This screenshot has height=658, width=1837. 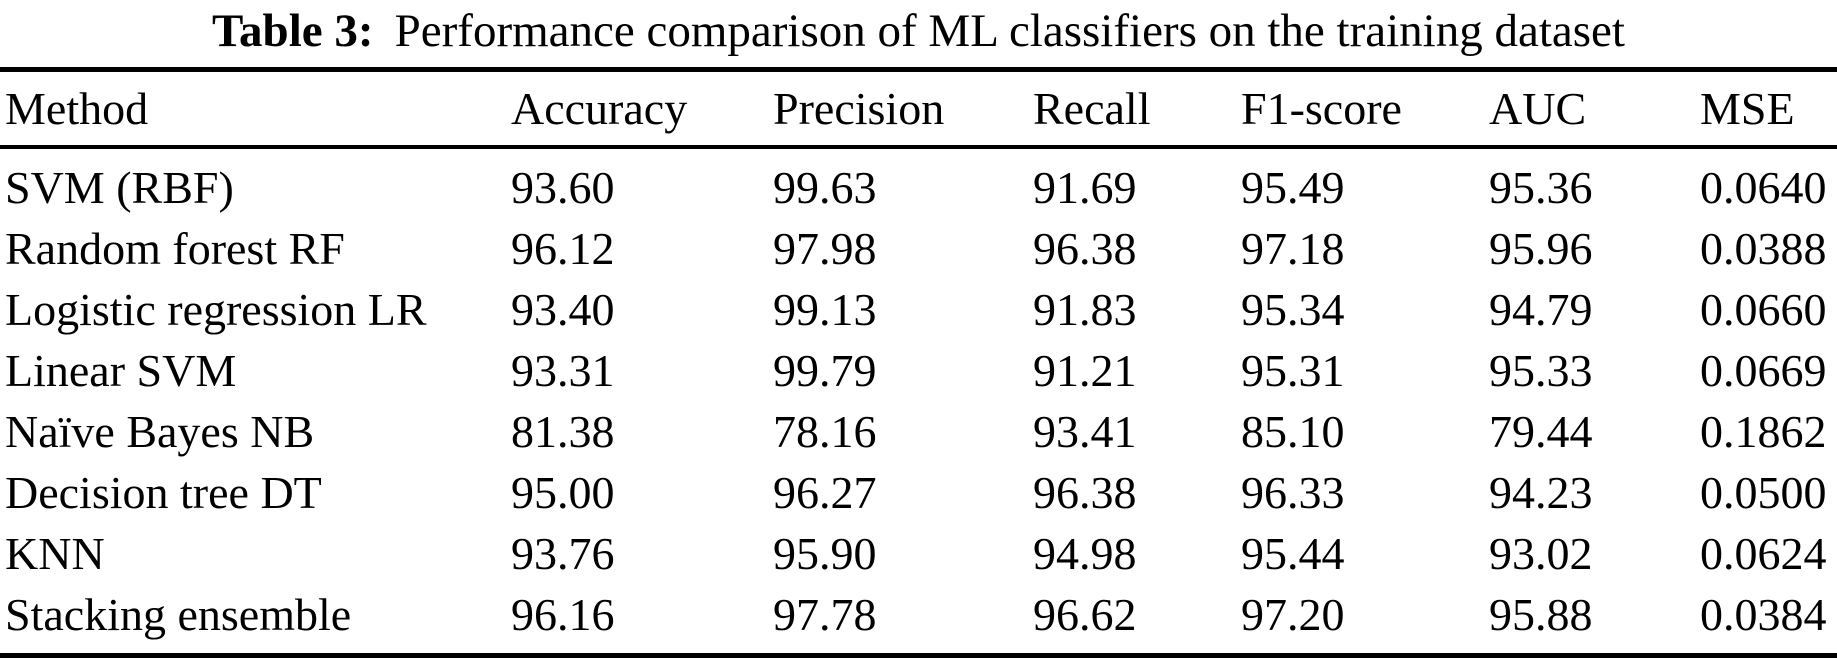 What do you see at coordinates (825, 431) in the screenshot?
I see `cell-precision: 78.16` at bounding box center [825, 431].